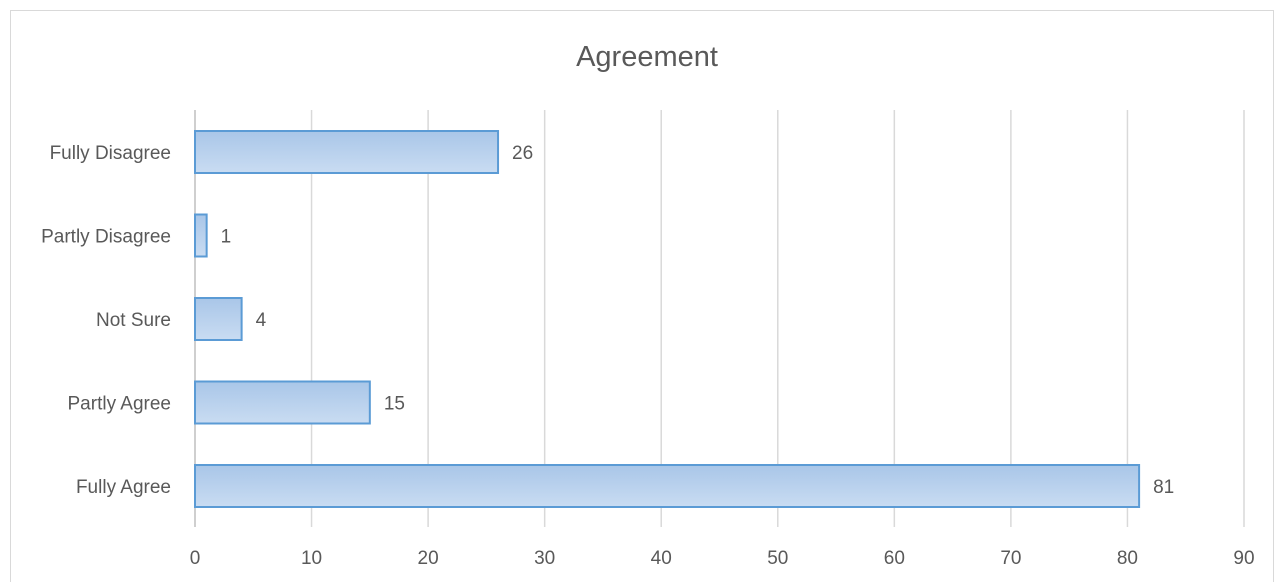 The height and width of the screenshot is (582, 1276). What do you see at coordinates (218, 319) in the screenshot?
I see `bar-not-sure` at bounding box center [218, 319].